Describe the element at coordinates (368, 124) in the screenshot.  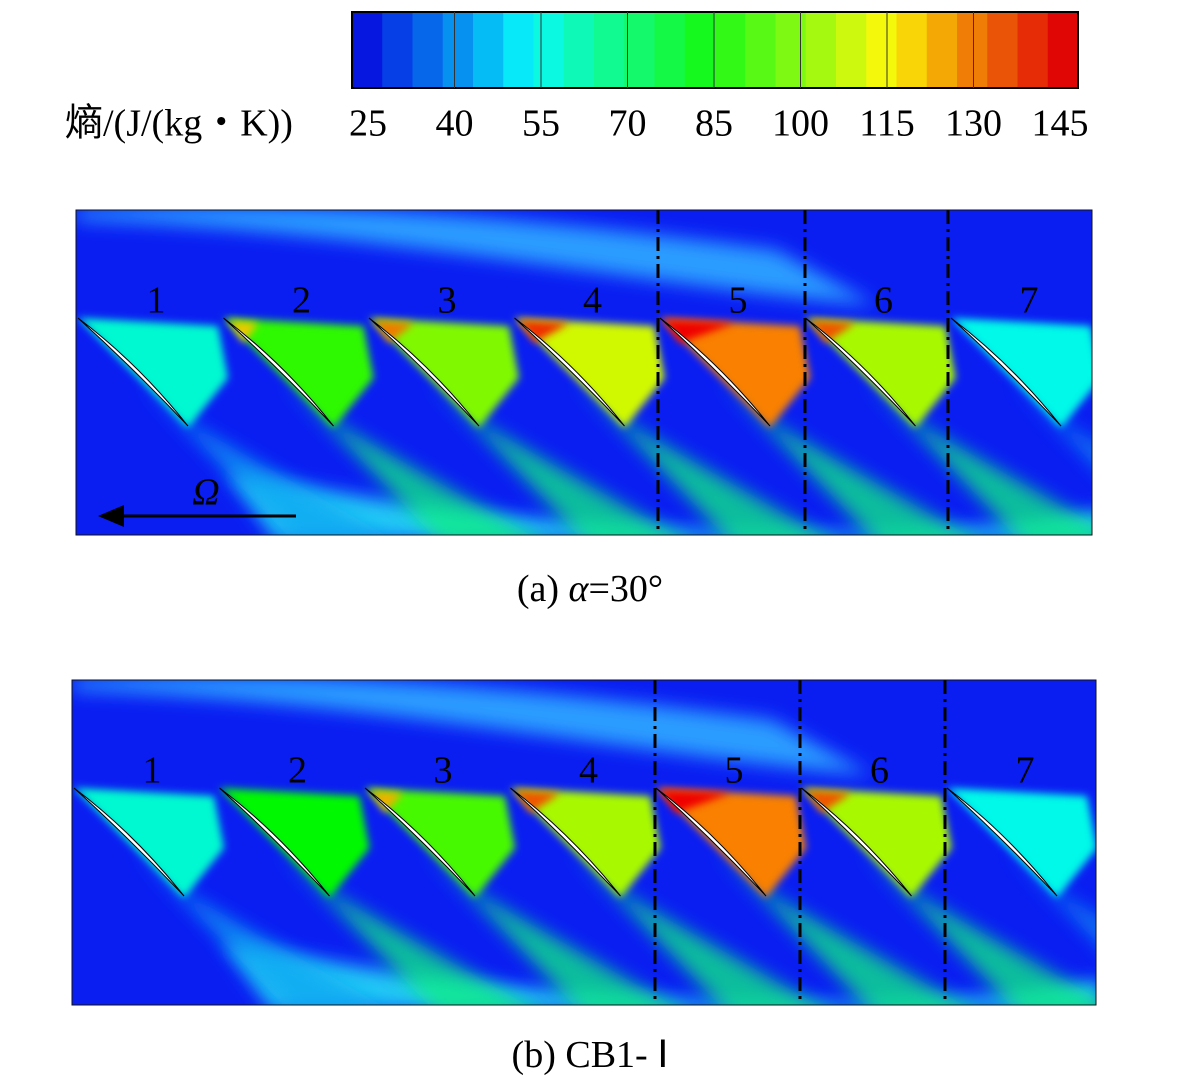
I see `colorbar-tick-label: 25` at that location.